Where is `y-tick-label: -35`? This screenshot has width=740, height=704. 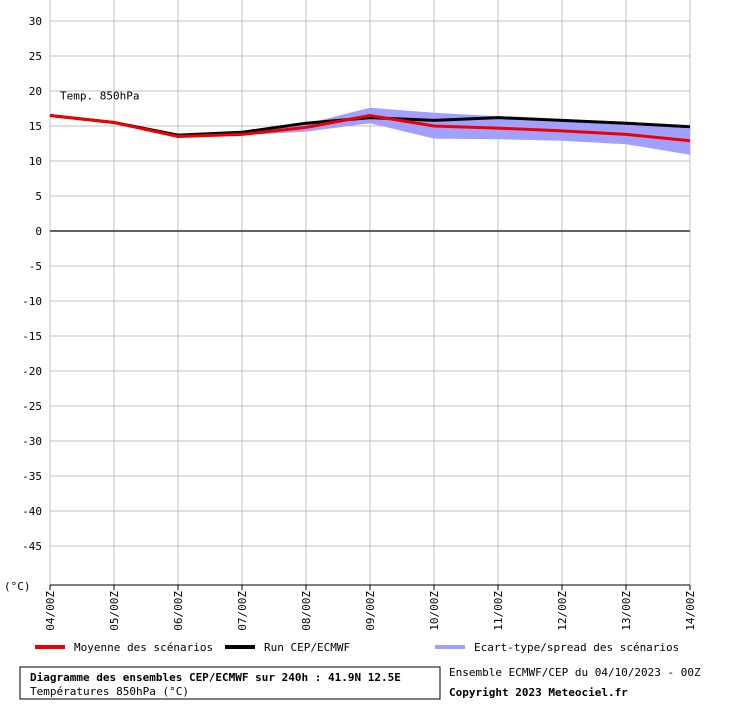 y-tick-label: -35 is located at coordinates (32, 476).